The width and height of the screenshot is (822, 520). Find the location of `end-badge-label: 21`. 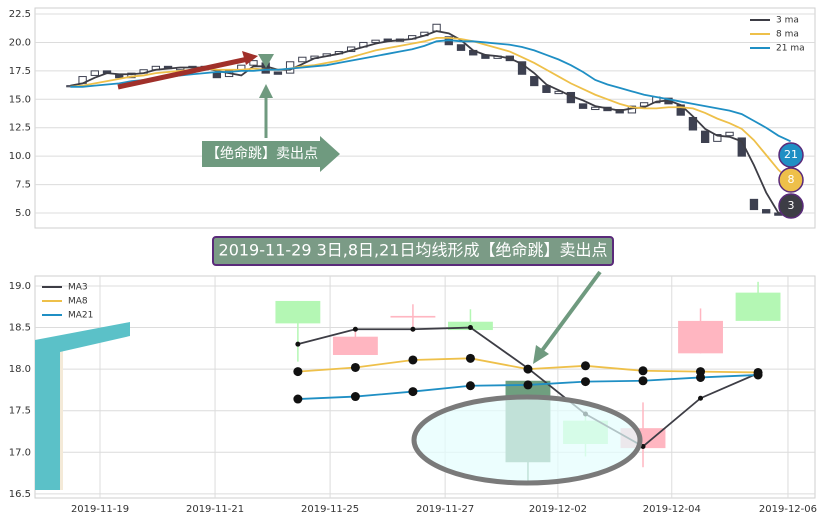

end-badge-label: 21 is located at coordinates (791, 154).